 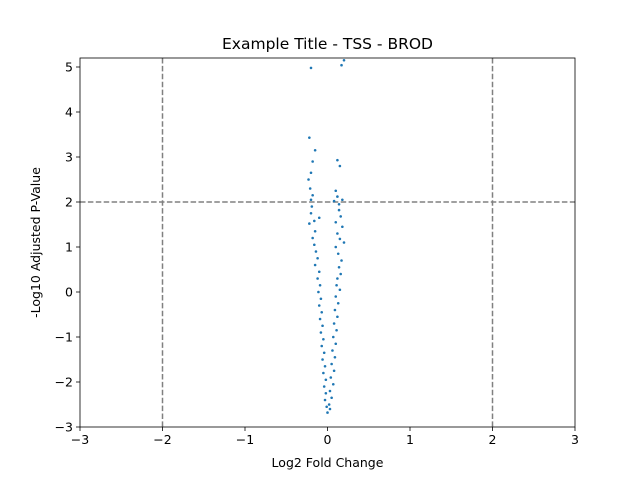 I want to click on x-axis-label: Log2 Fold Change, so click(x=328, y=462).